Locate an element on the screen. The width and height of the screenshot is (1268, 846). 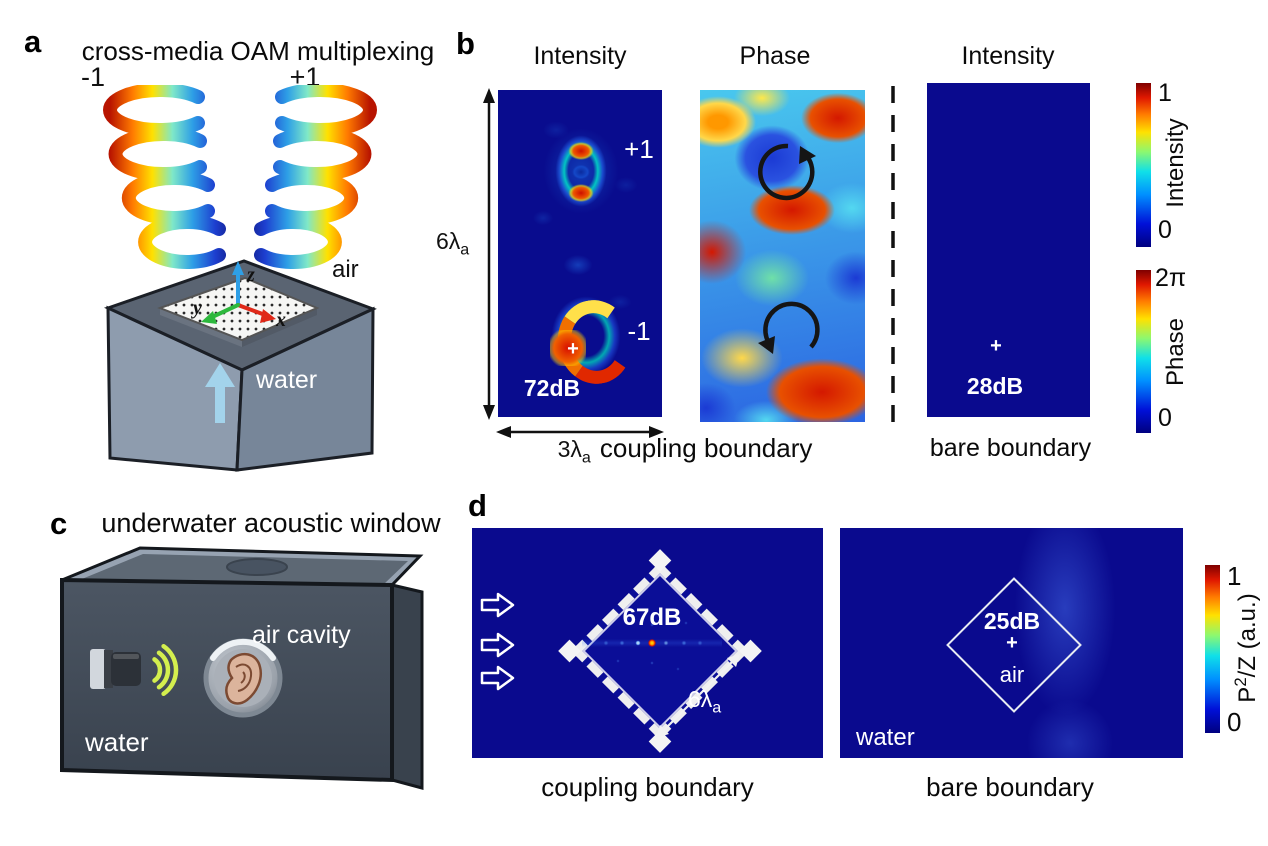
panel-a-air-label: air is located at coordinates (345, 269).